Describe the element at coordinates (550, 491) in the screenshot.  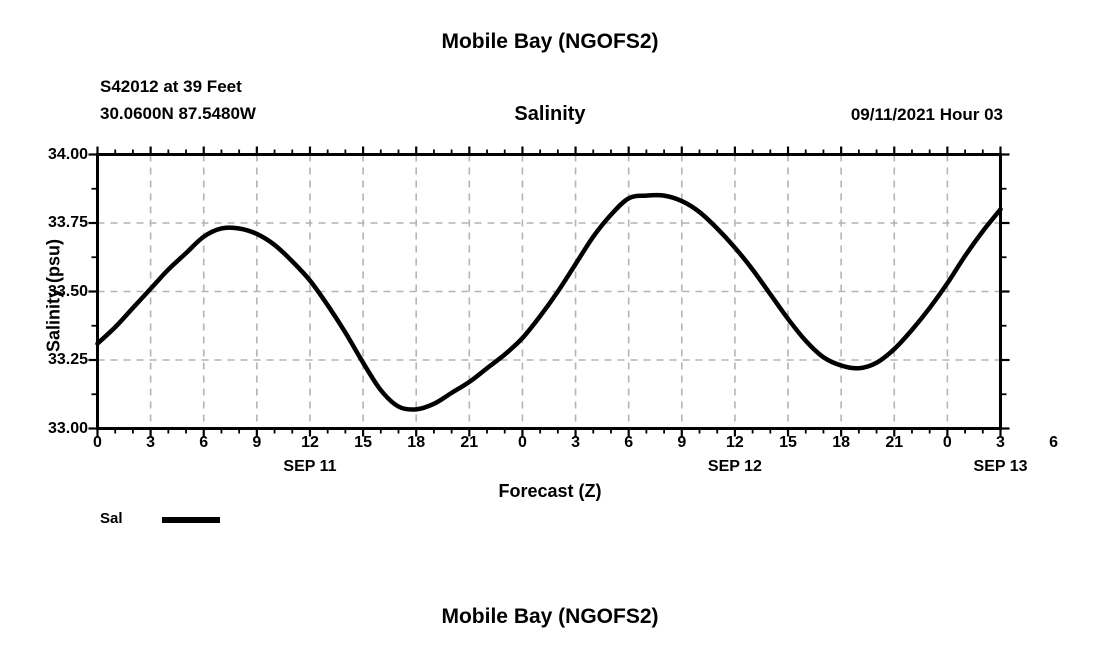
I see `x-axis-label: Forecast (Z)` at that location.